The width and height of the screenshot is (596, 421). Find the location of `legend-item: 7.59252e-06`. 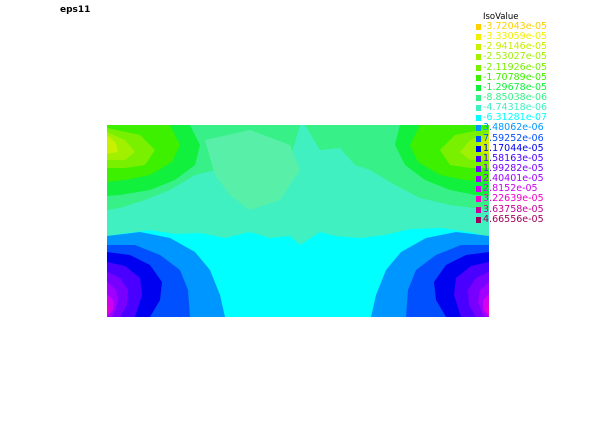

legend-item: 7.59252e-06 is located at coordinates (509, 138).